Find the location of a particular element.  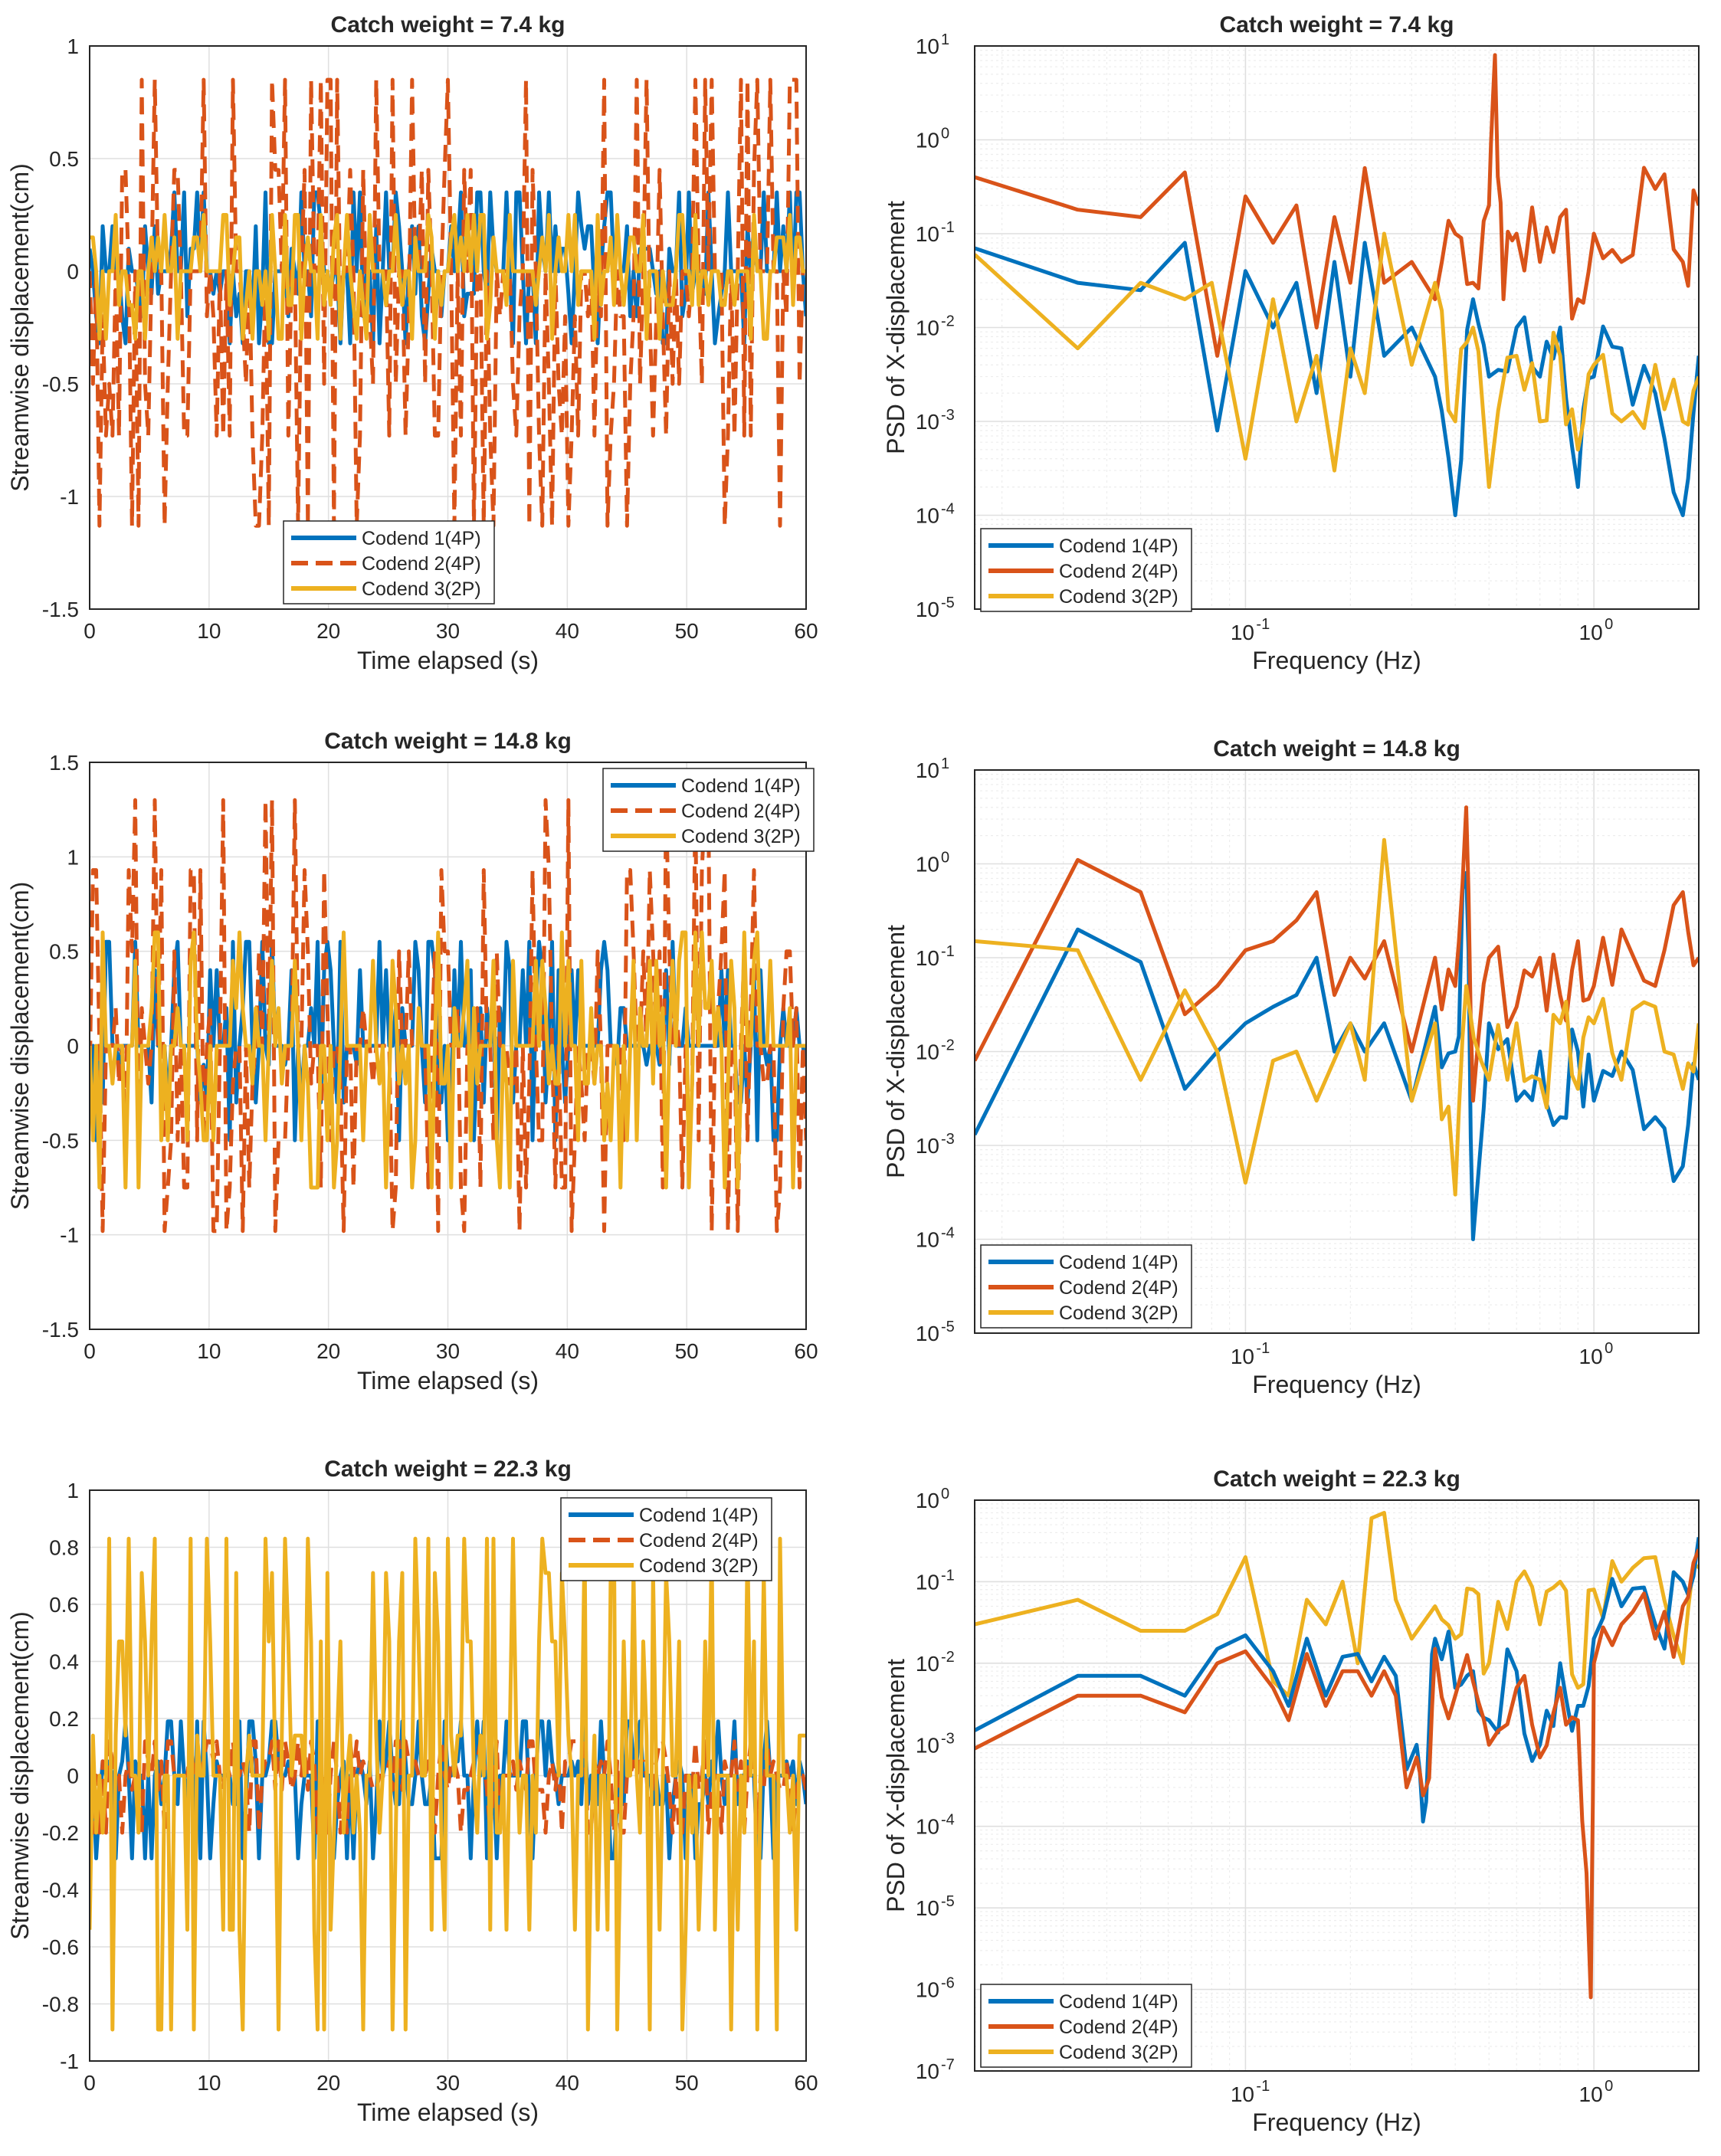

y-tick-label: 0.6 is located at coordinates (64, 1605).